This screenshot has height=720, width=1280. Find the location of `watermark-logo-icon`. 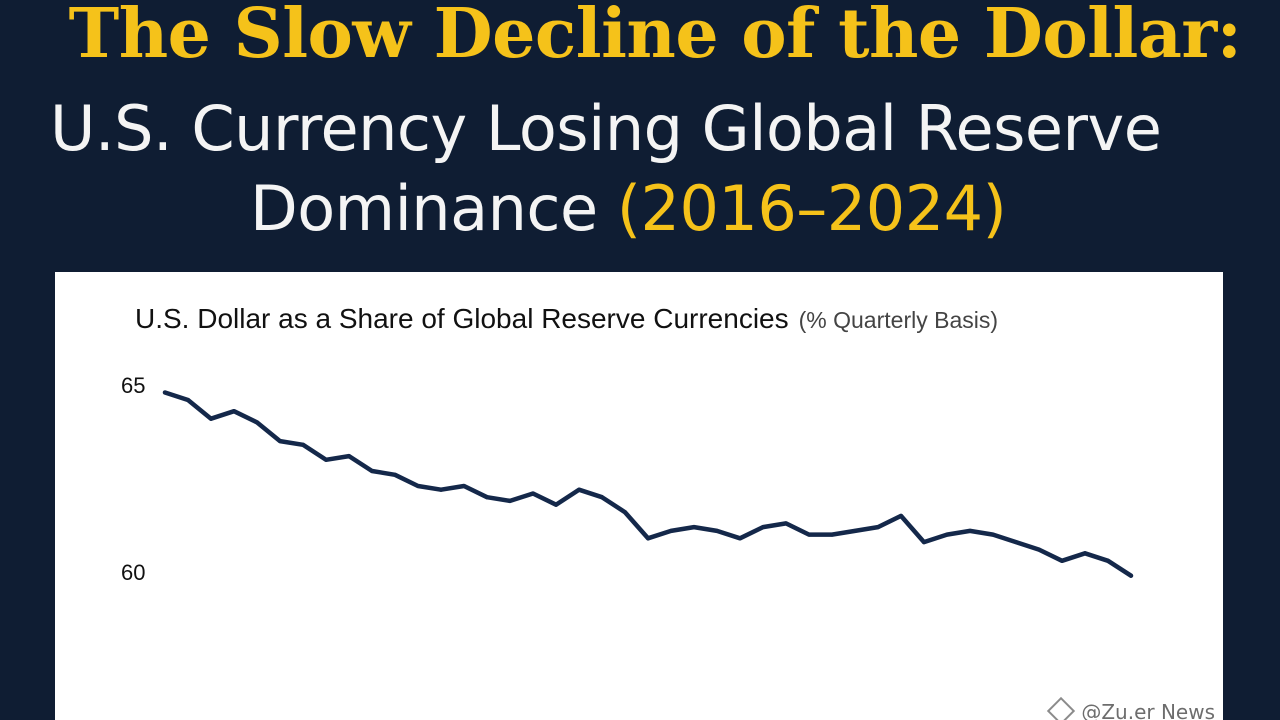

watermark-logo-icon is located at coordinates (1061, 708).